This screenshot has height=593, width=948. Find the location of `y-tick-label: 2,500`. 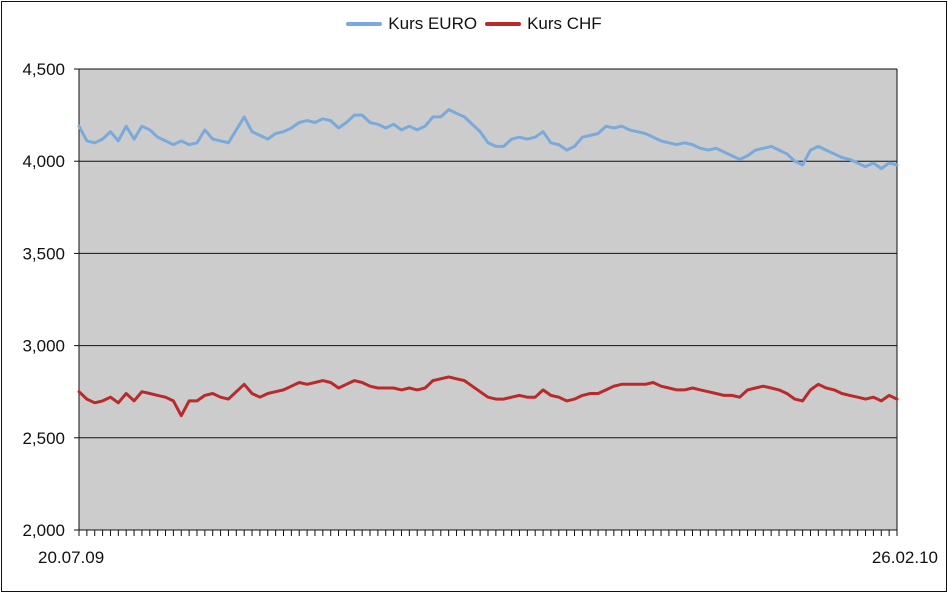

y-tick-label: 2,500 is located at coordinates (43, 438).